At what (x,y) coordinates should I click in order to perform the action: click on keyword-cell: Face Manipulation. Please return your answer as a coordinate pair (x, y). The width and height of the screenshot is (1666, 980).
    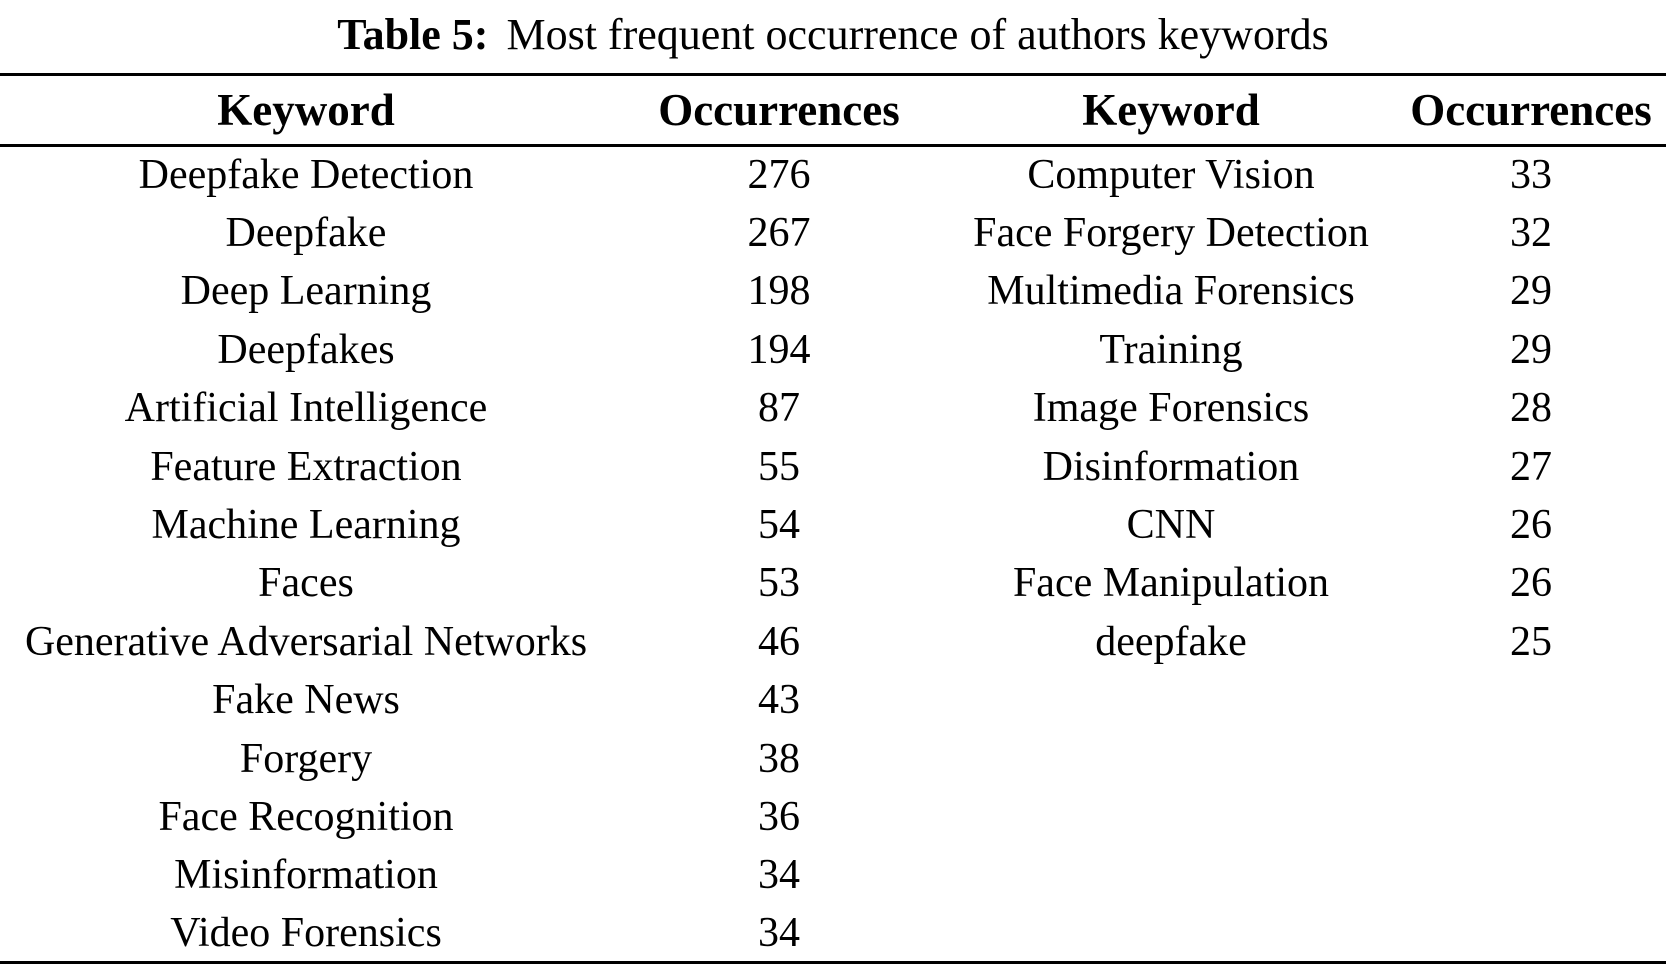
    Looking at the image, I should click on (1171, 583).